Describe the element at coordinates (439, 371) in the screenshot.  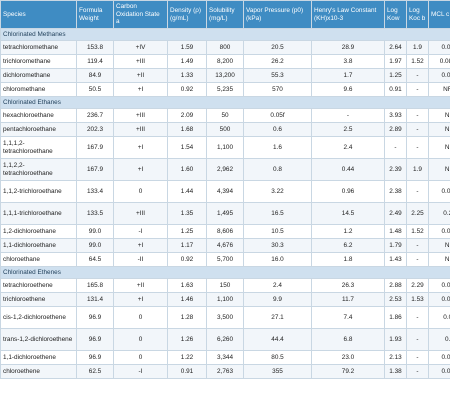
I see `value-cell: 0.002` at that location.